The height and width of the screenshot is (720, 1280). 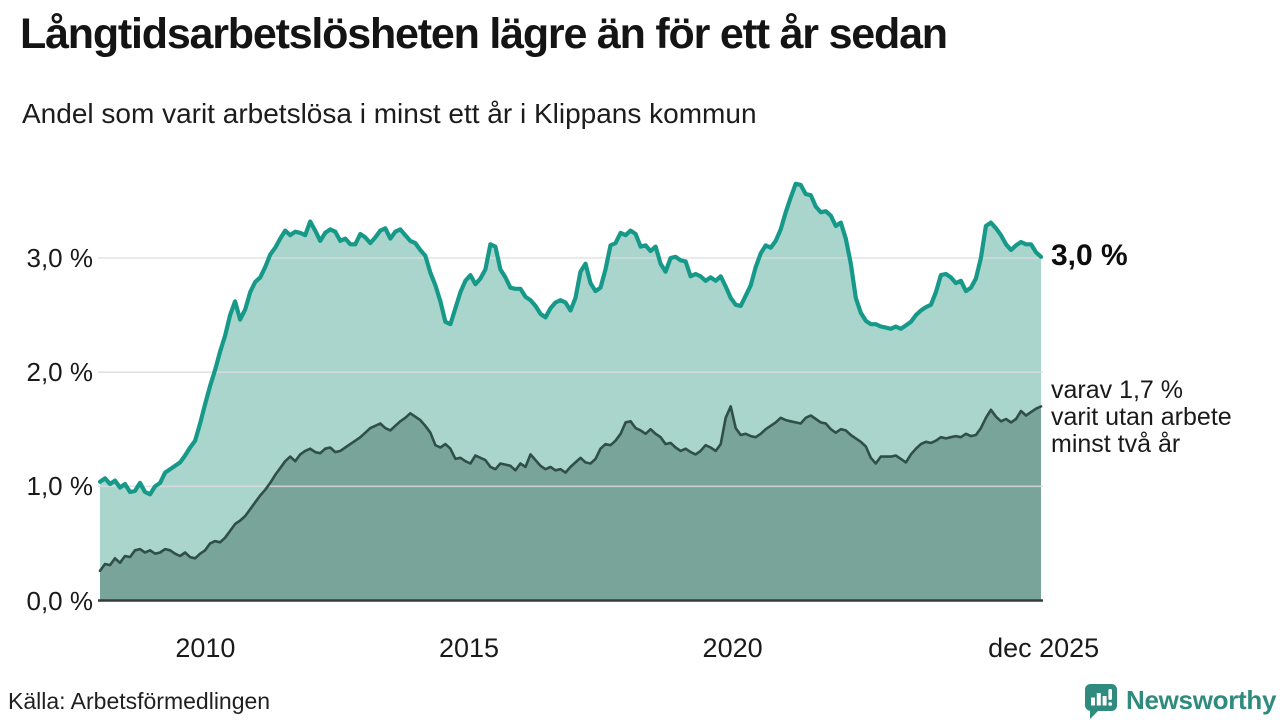 I want to click on end-note-line: varit utan arbete, so click(x=1141, y=417).